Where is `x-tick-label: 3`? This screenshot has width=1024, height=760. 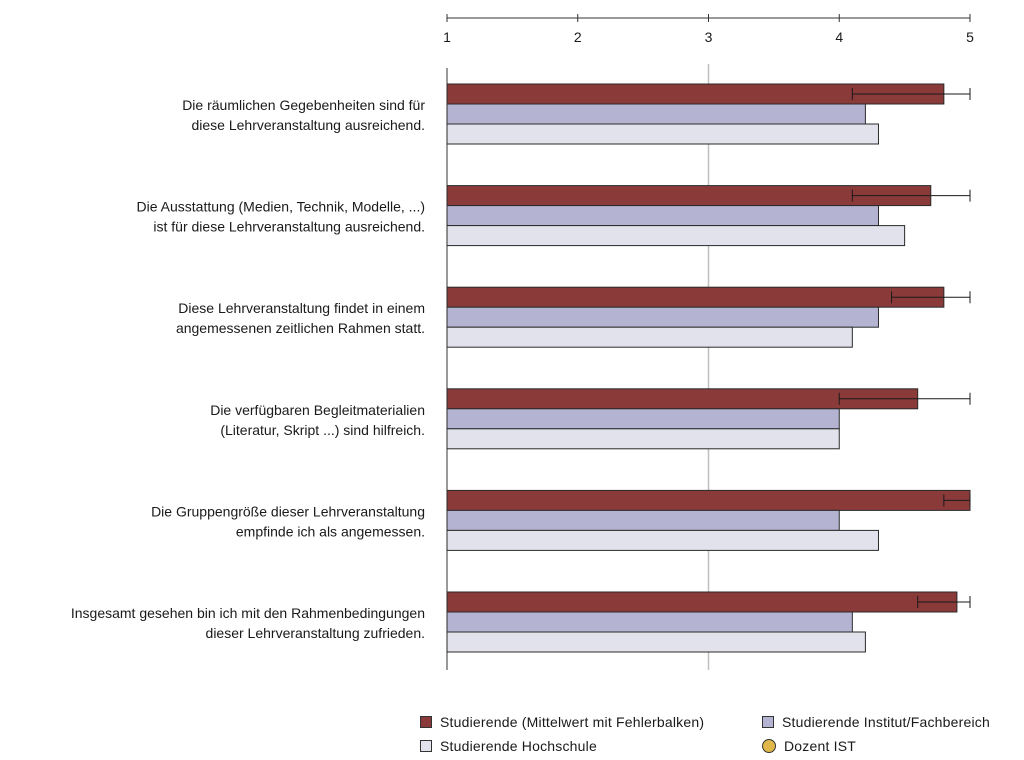 x-tick-label: 3 is located at coordinates (709, 37).